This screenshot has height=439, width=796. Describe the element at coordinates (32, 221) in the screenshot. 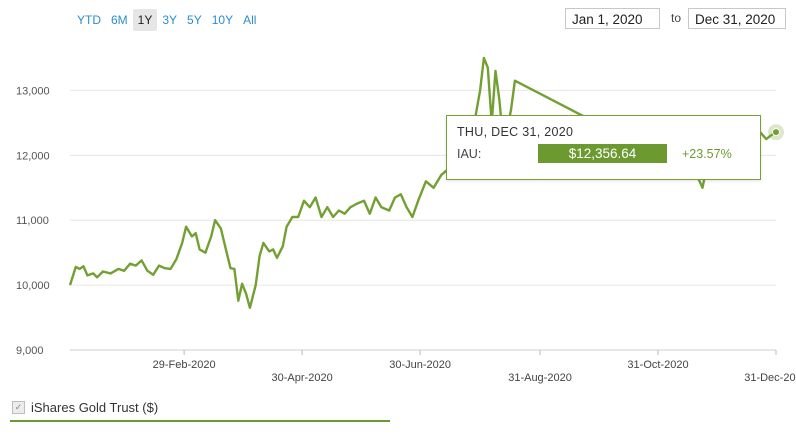

I see `y-tick-label: 11,000` at that location.